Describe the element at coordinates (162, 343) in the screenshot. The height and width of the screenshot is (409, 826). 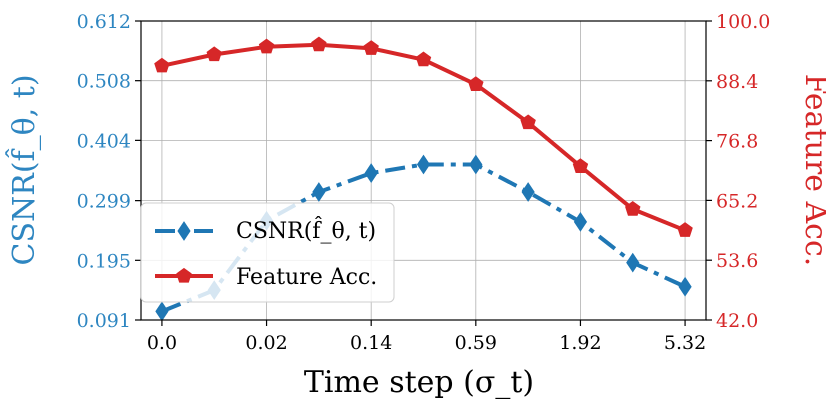
I see `x-tick-label: 0.0` at that location.